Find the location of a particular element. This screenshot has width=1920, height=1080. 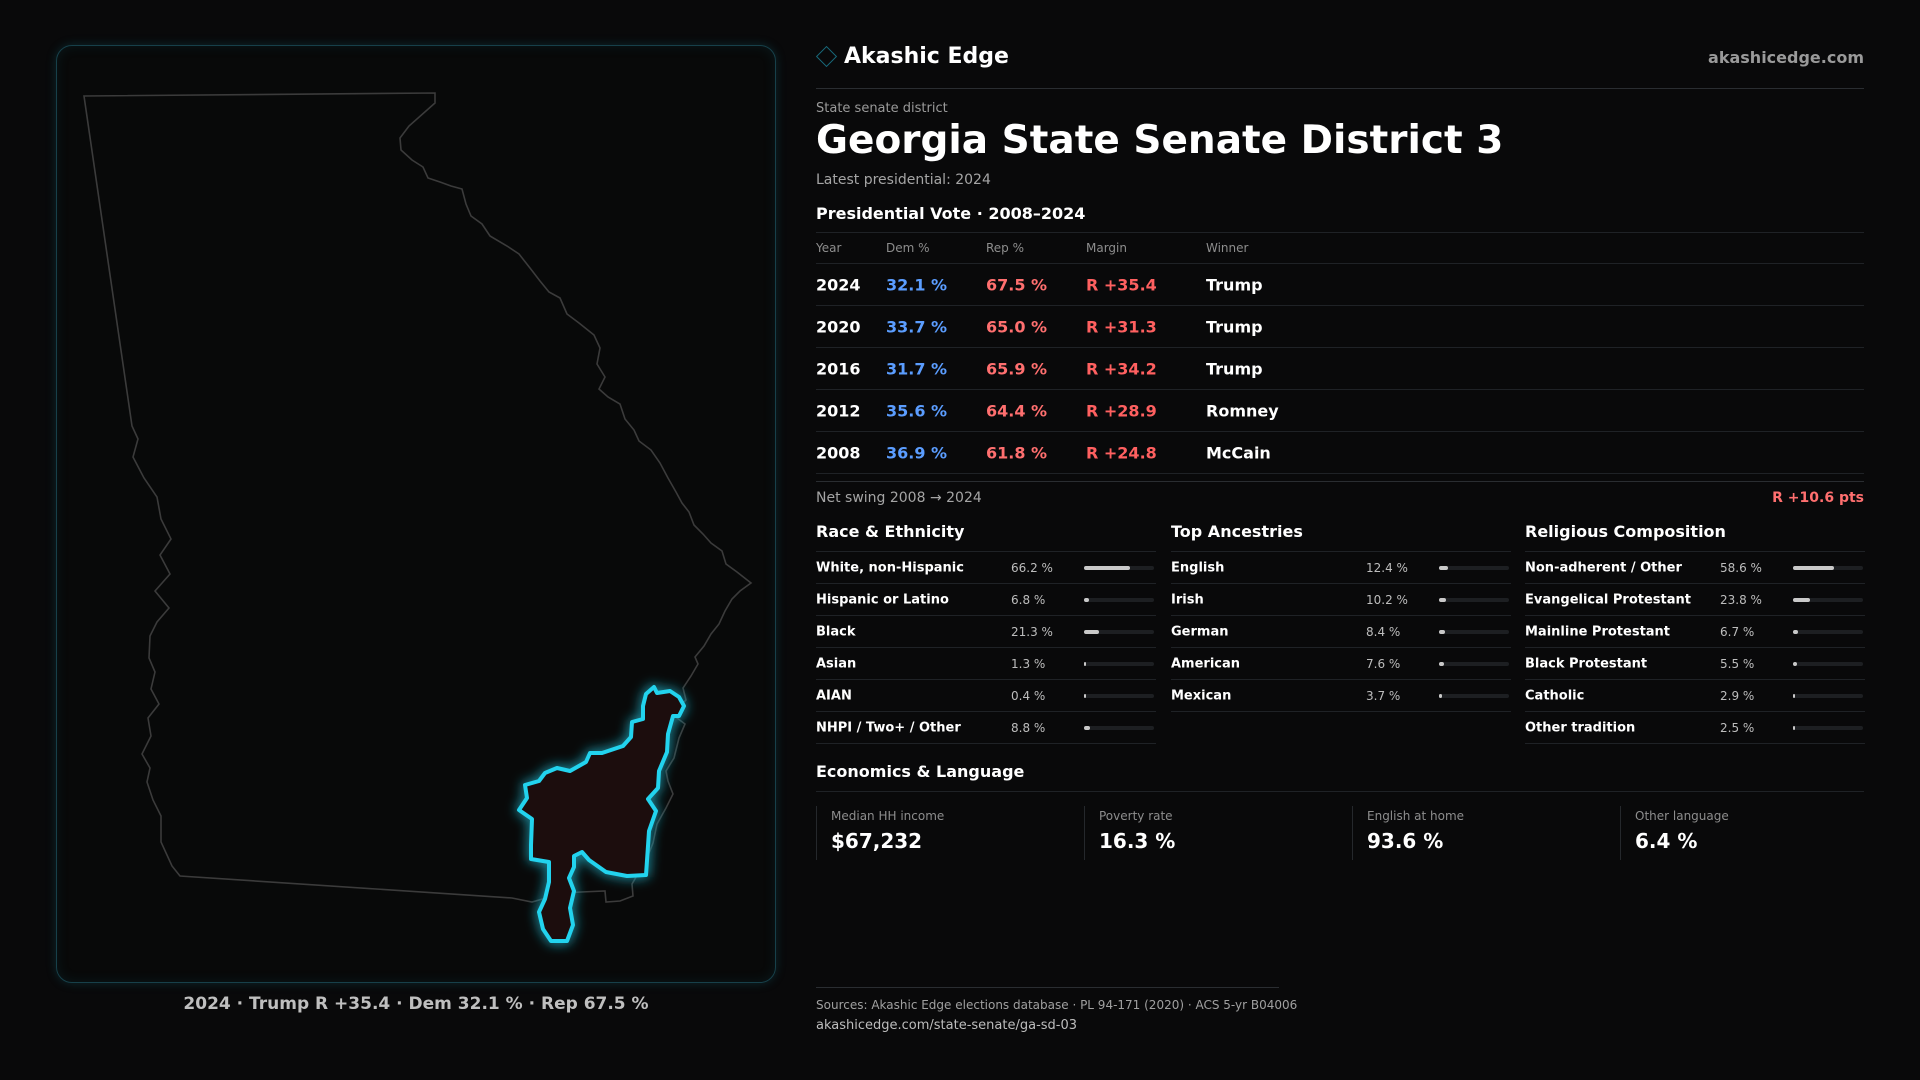

stat-value: 93.6 % is located at coordinates (1405, 841).